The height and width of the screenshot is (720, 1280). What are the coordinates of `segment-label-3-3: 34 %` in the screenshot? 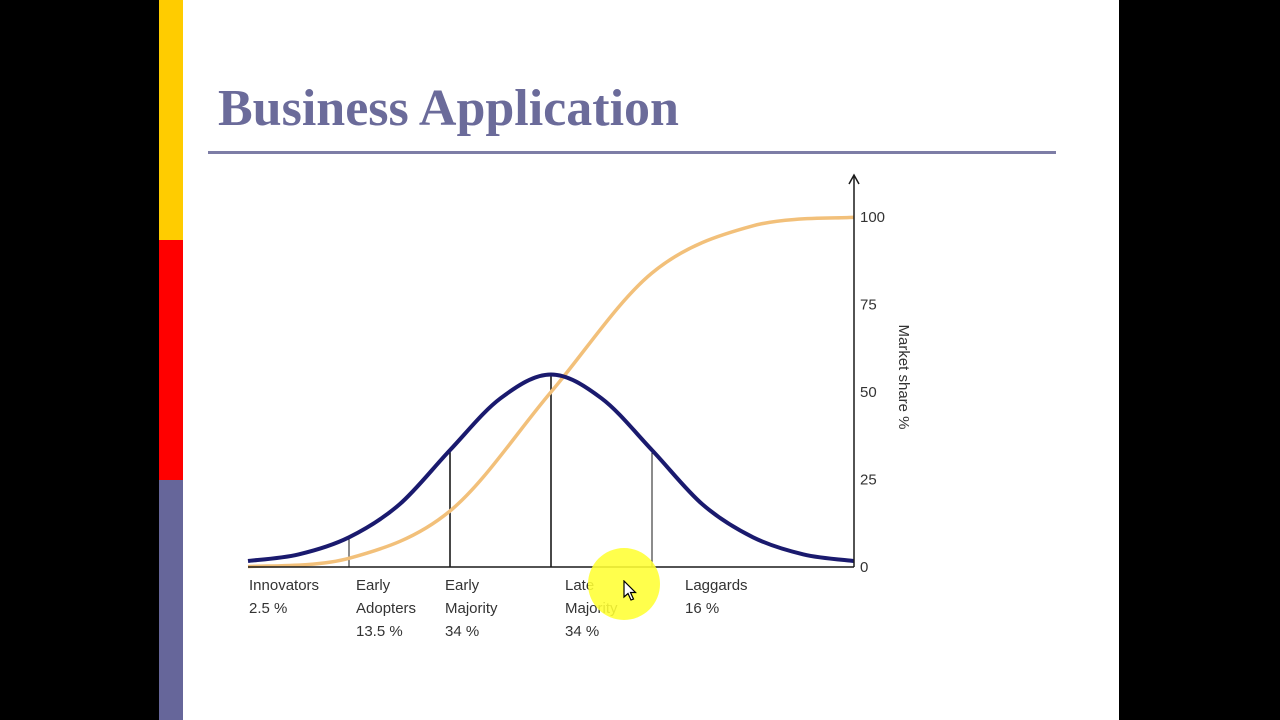 It's located at (462, 631).